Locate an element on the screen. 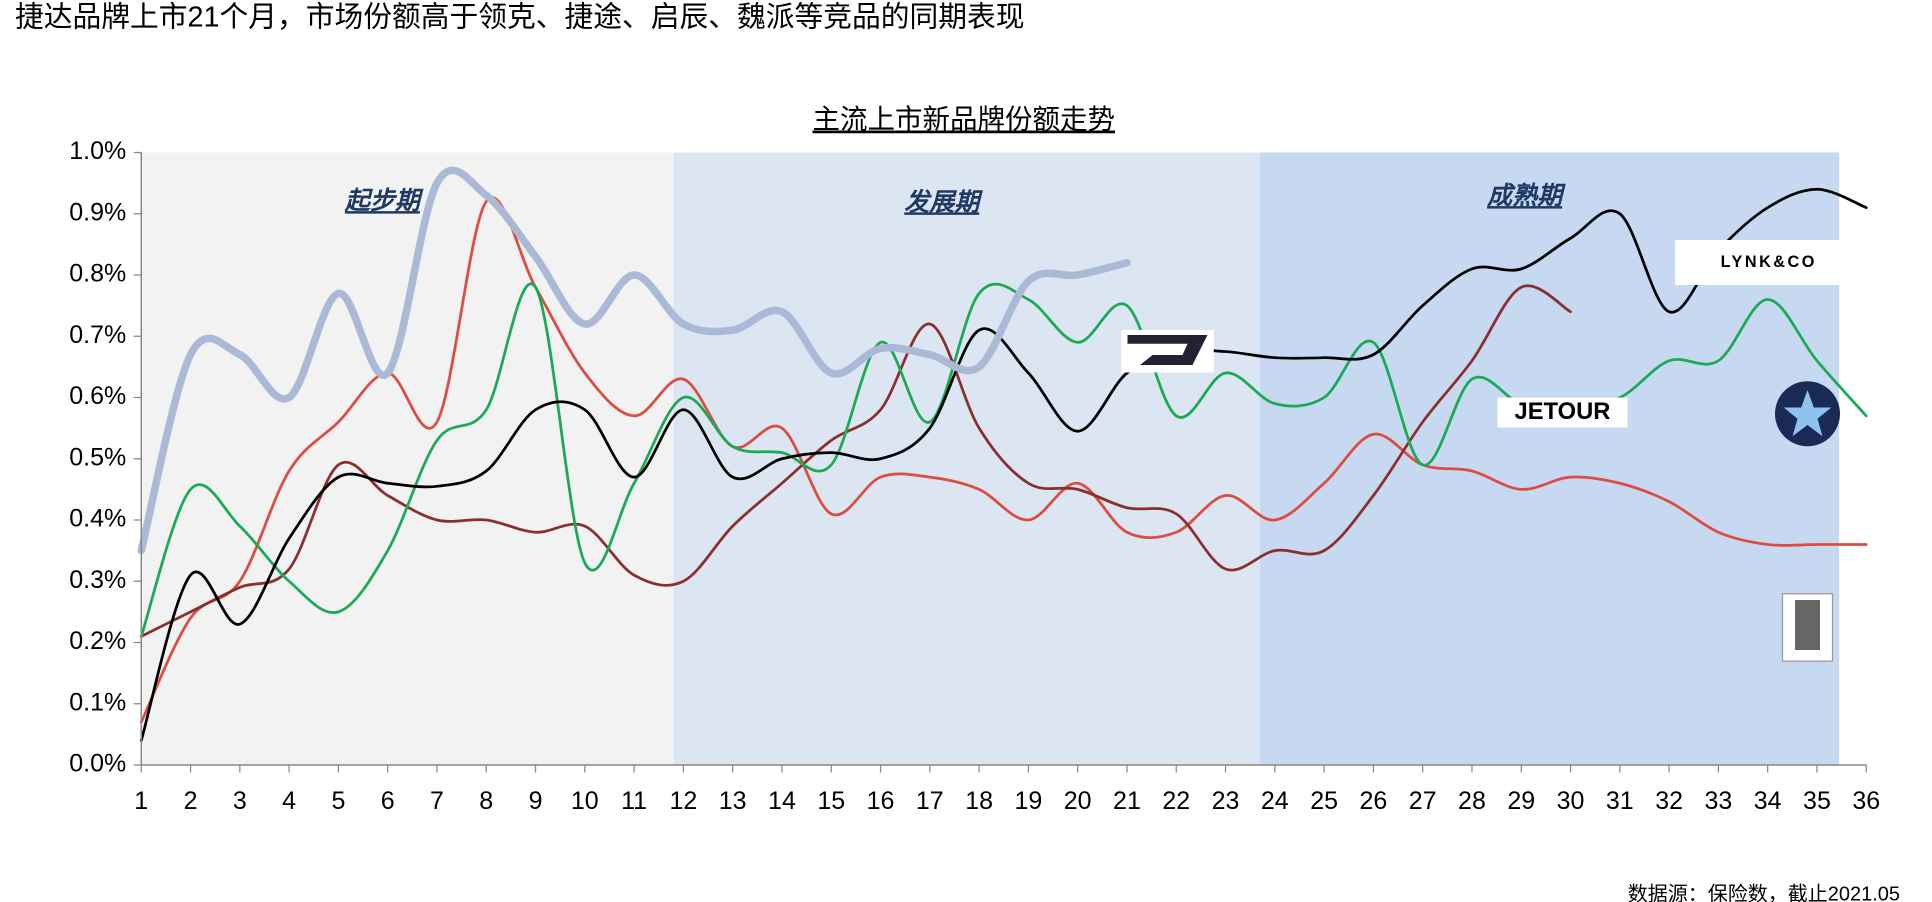  x-tick-label: 14 is located at coordinates (782, 801).